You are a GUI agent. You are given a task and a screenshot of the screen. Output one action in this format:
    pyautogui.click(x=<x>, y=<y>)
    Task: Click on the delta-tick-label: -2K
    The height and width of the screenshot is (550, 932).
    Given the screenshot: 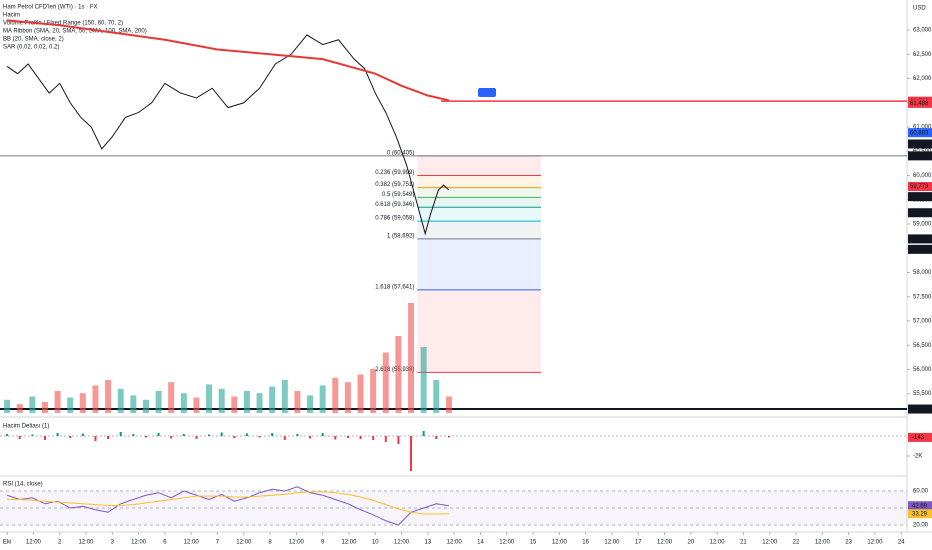 What is the action you would take?
    pyautogui.click(x=917, y=457)
    